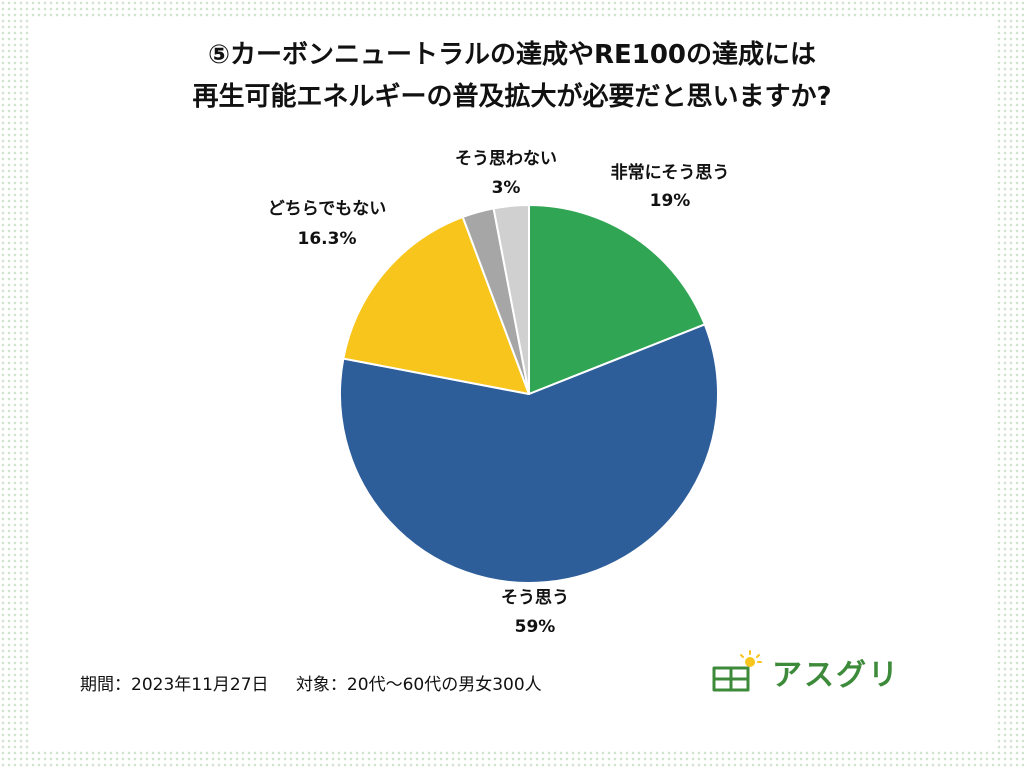 The height and width of the screenshot is (768, 1024). I want to click on label-agree-value: 59%, so click(535, 627).